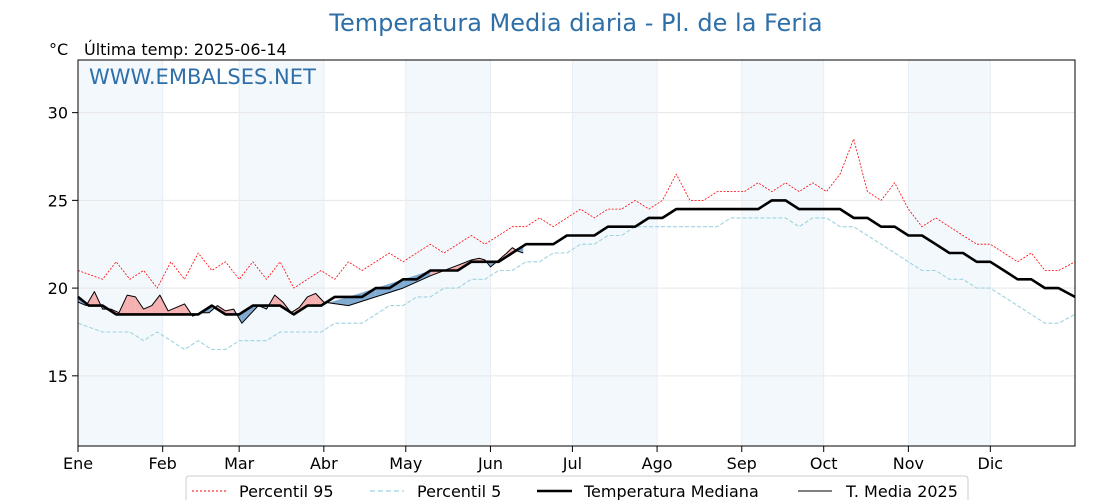  What do you see at coordinates (58, 200) in the screenshot?
I see `y-tick-label: 25` at bounding box center [58, 200].